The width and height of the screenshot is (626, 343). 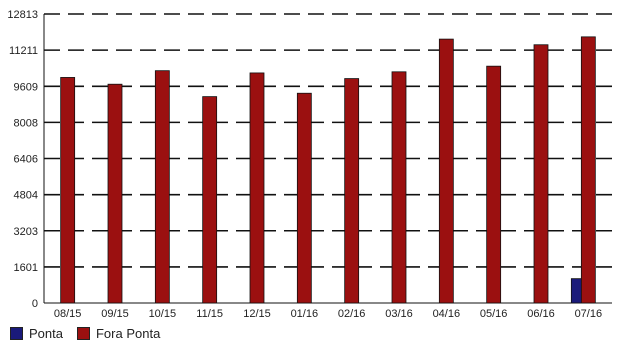 I want to click on y-tick-label-9609: 9609, so click(x=26, y=87).